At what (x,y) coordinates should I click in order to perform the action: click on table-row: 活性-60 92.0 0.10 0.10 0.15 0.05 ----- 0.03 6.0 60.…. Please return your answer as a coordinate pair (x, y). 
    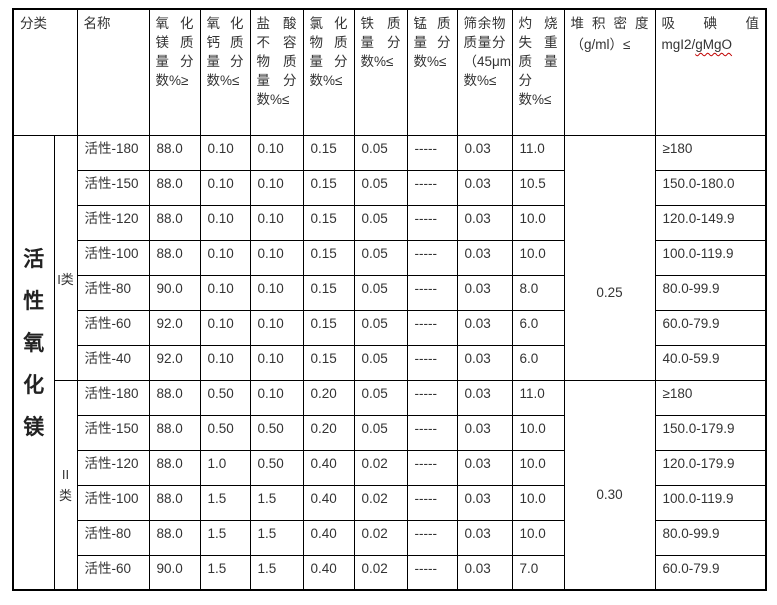
    Looking at the image, I should click on (390, 327).